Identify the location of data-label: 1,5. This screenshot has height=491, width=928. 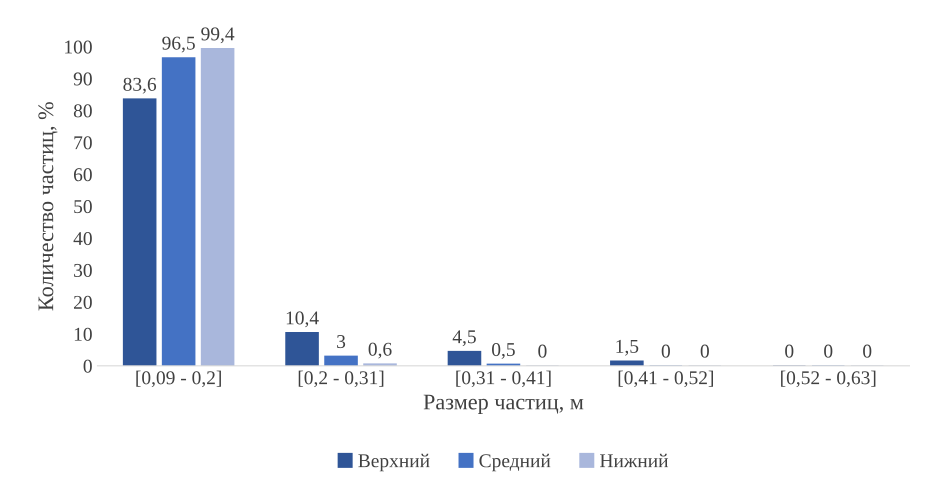
(627, 348).